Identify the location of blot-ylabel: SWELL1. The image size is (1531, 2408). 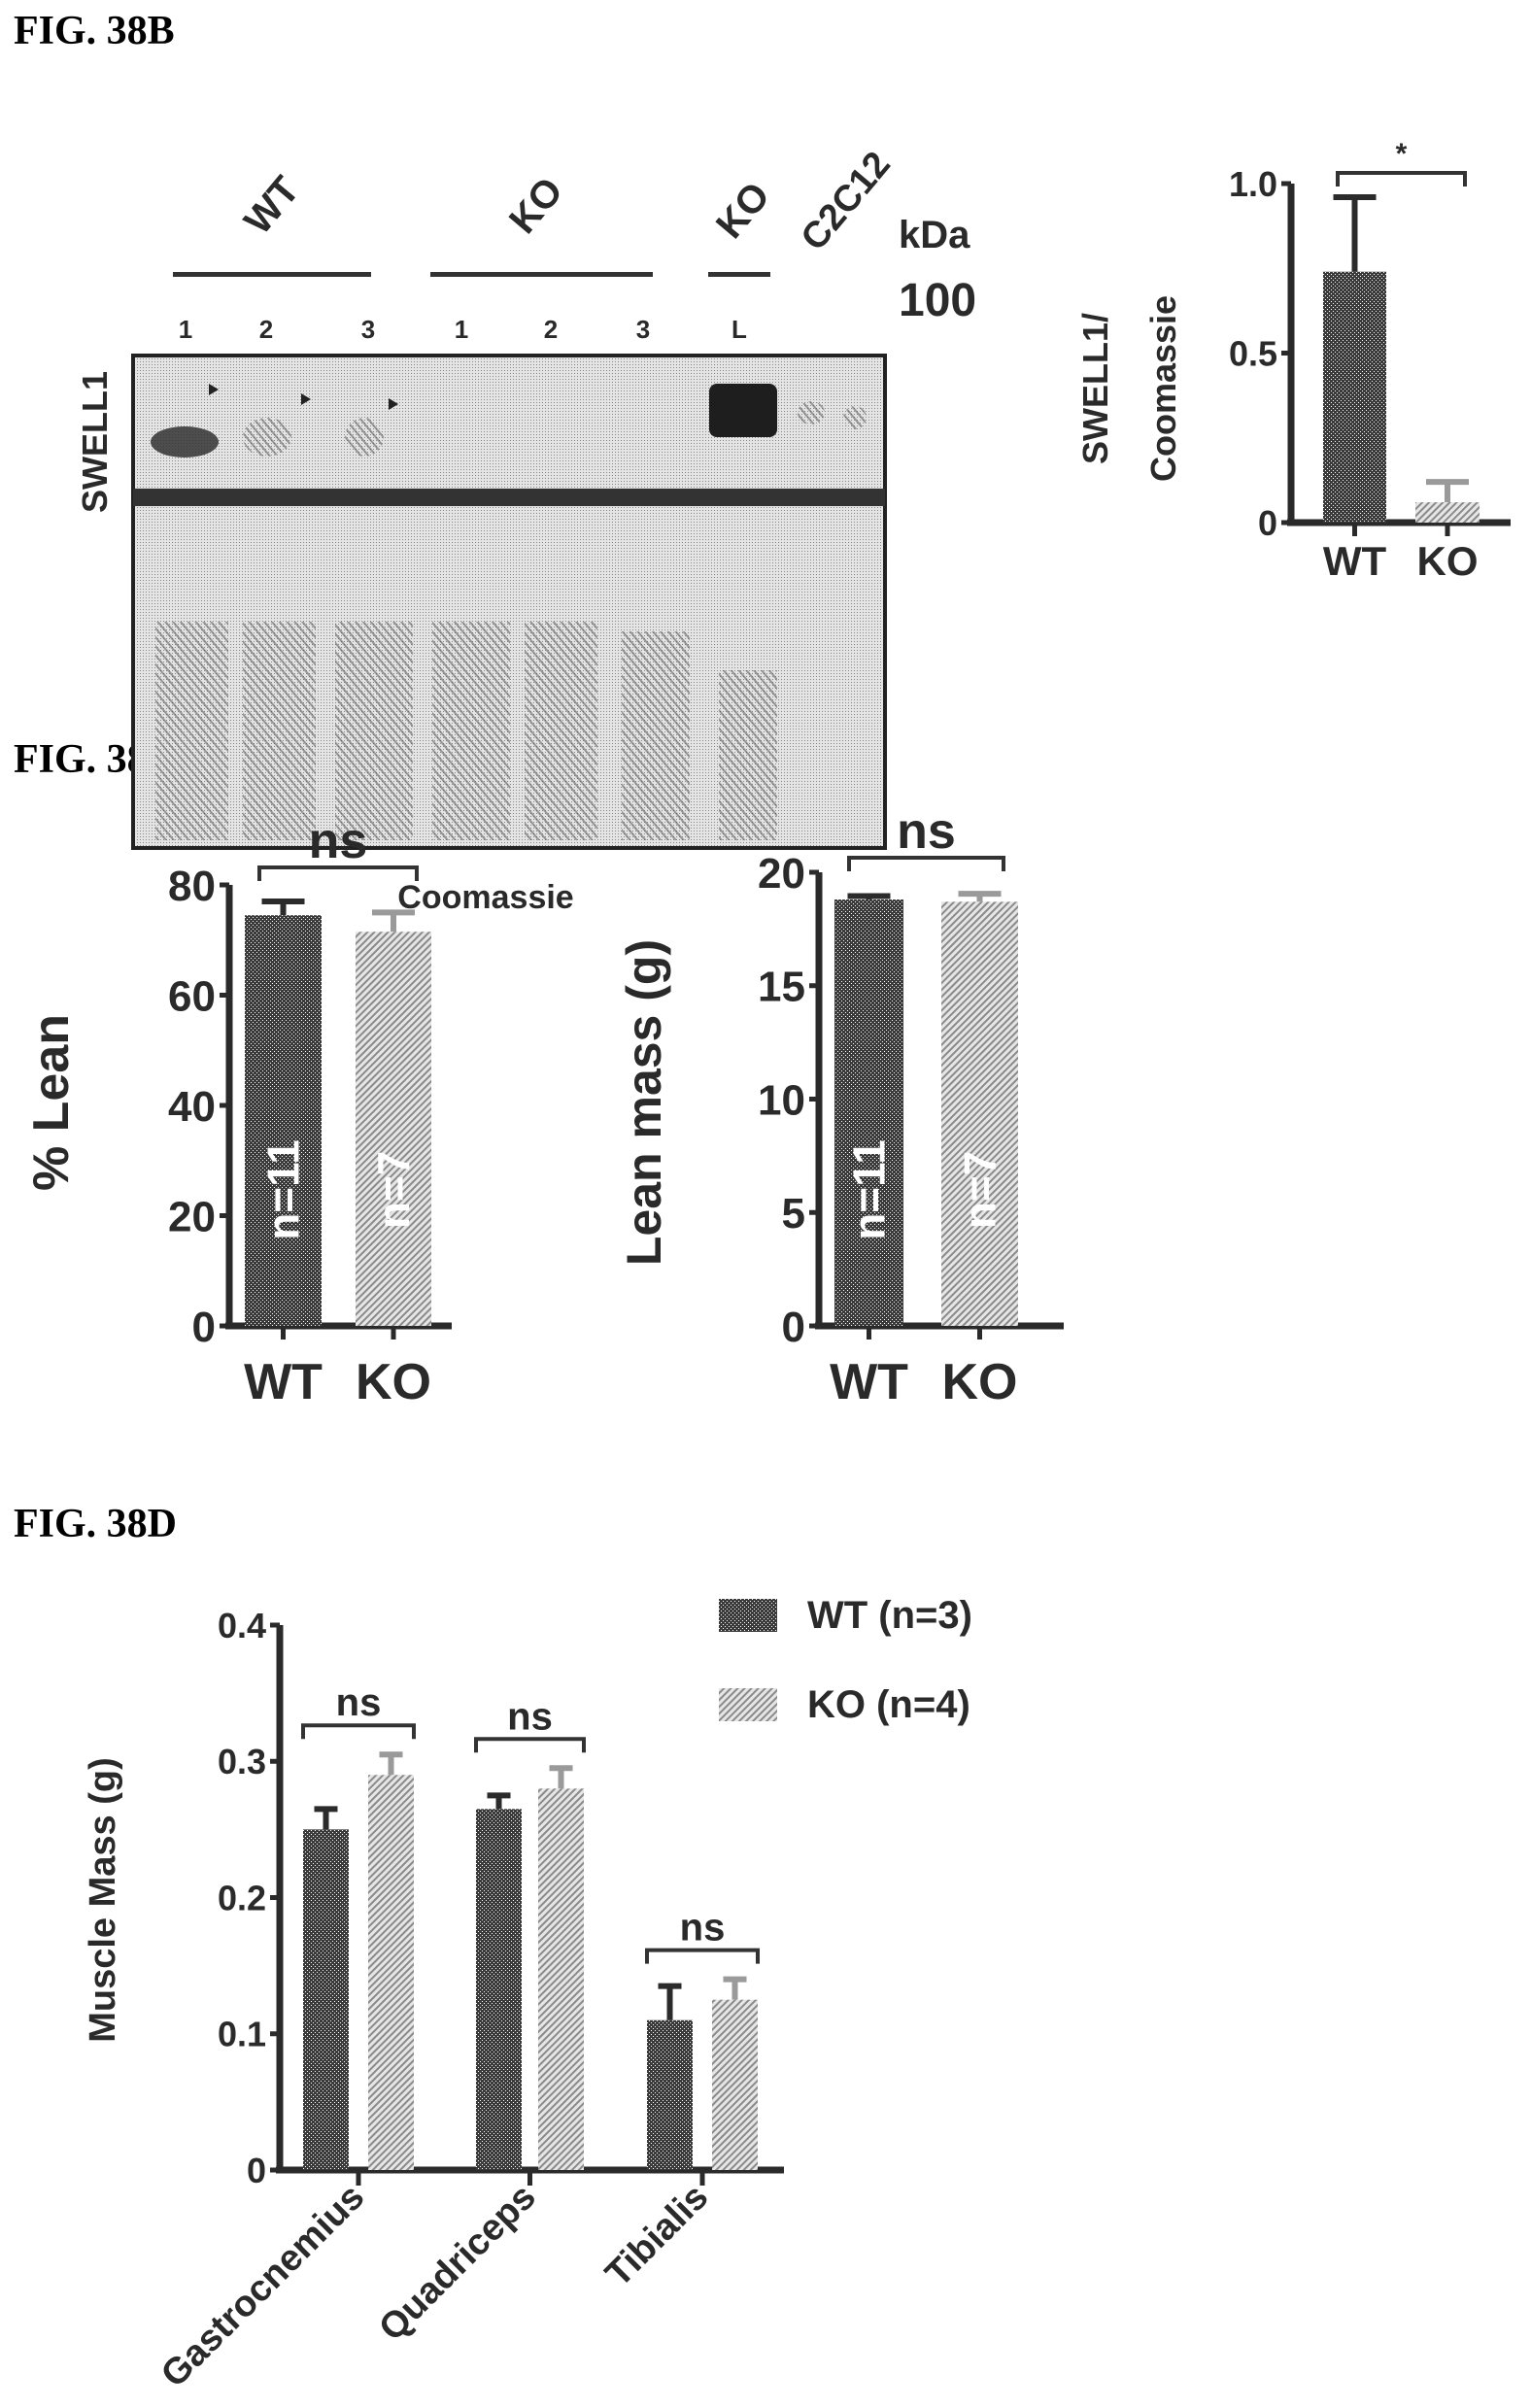
(95, 442).